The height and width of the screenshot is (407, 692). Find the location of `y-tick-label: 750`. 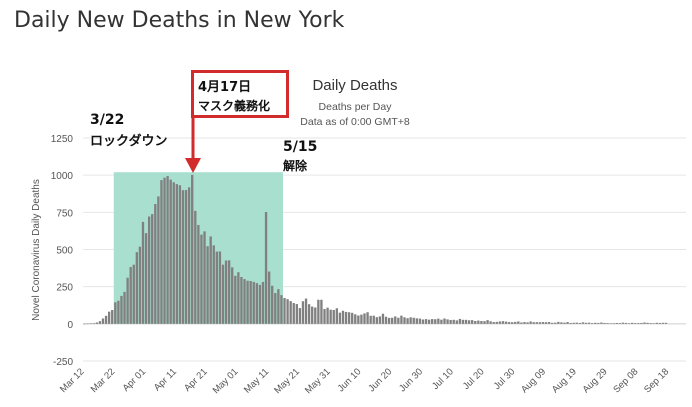

y-tick-label: 750 is located at coordinates (64, 213).